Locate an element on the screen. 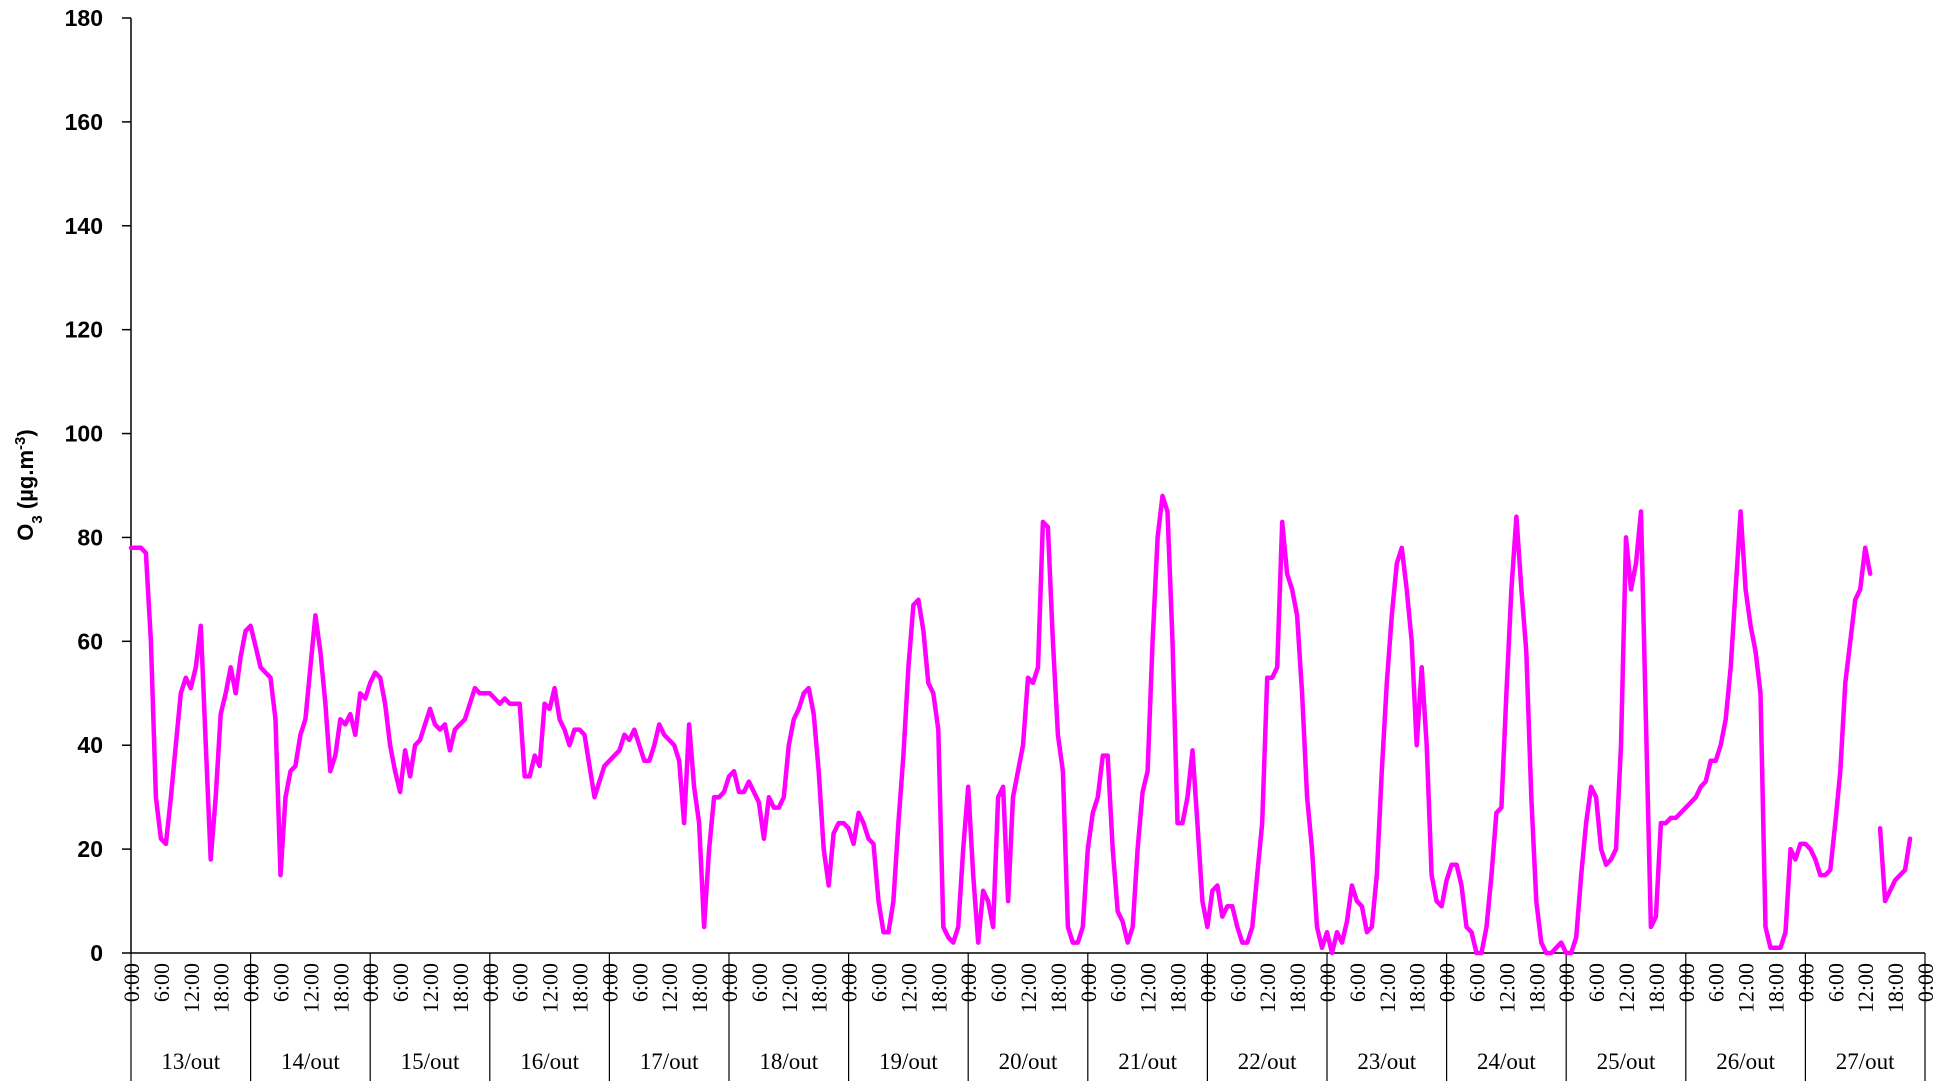 This screenshot has height=1081, width=1941. y-label-unit-sup: -3 is located at coordinates (20, 443).